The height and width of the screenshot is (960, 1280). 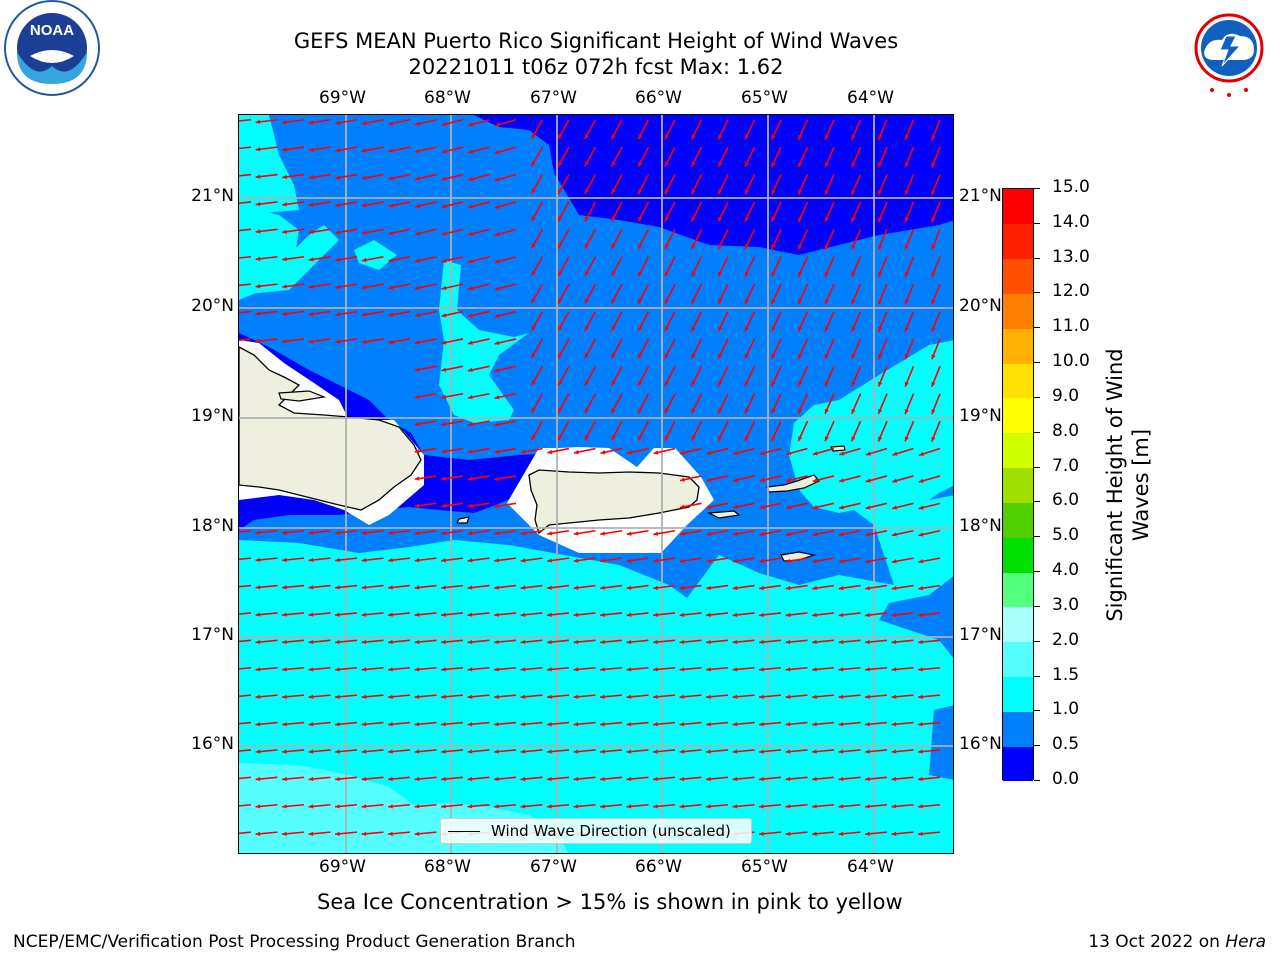 I want to click on lon-tick-label-bottom: 65°W, so click(x=764, y=867).